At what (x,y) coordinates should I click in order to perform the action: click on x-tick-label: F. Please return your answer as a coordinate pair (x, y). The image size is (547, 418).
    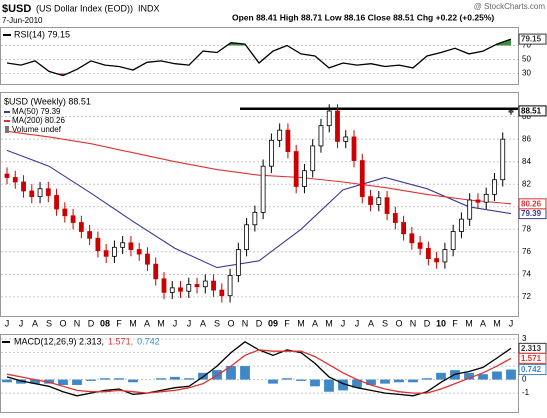
    Looking at the image, I should click on (455, 323).